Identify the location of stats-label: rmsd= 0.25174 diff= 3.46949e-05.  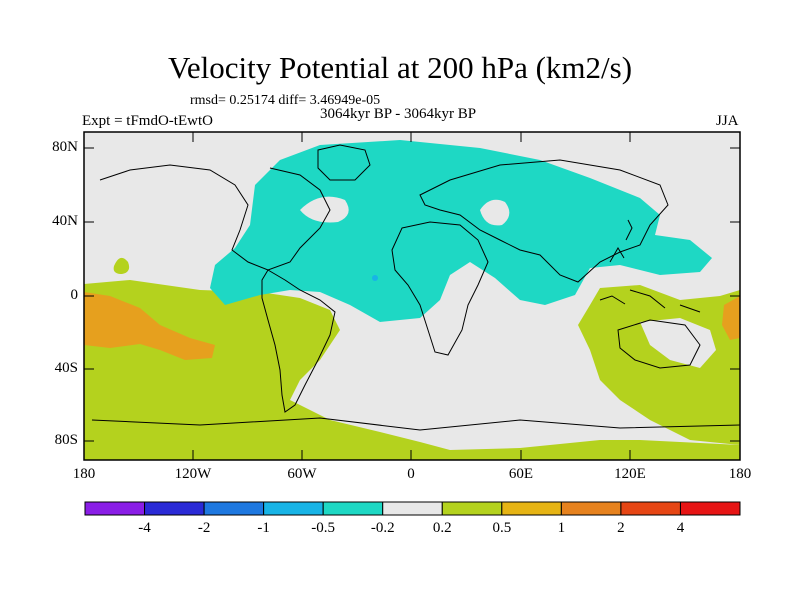
(285, 100).